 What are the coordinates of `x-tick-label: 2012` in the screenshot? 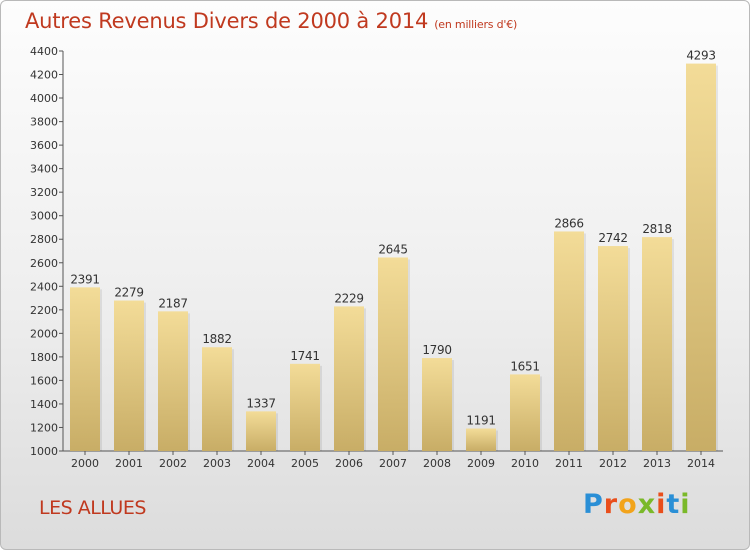 It's located at (613, 463).